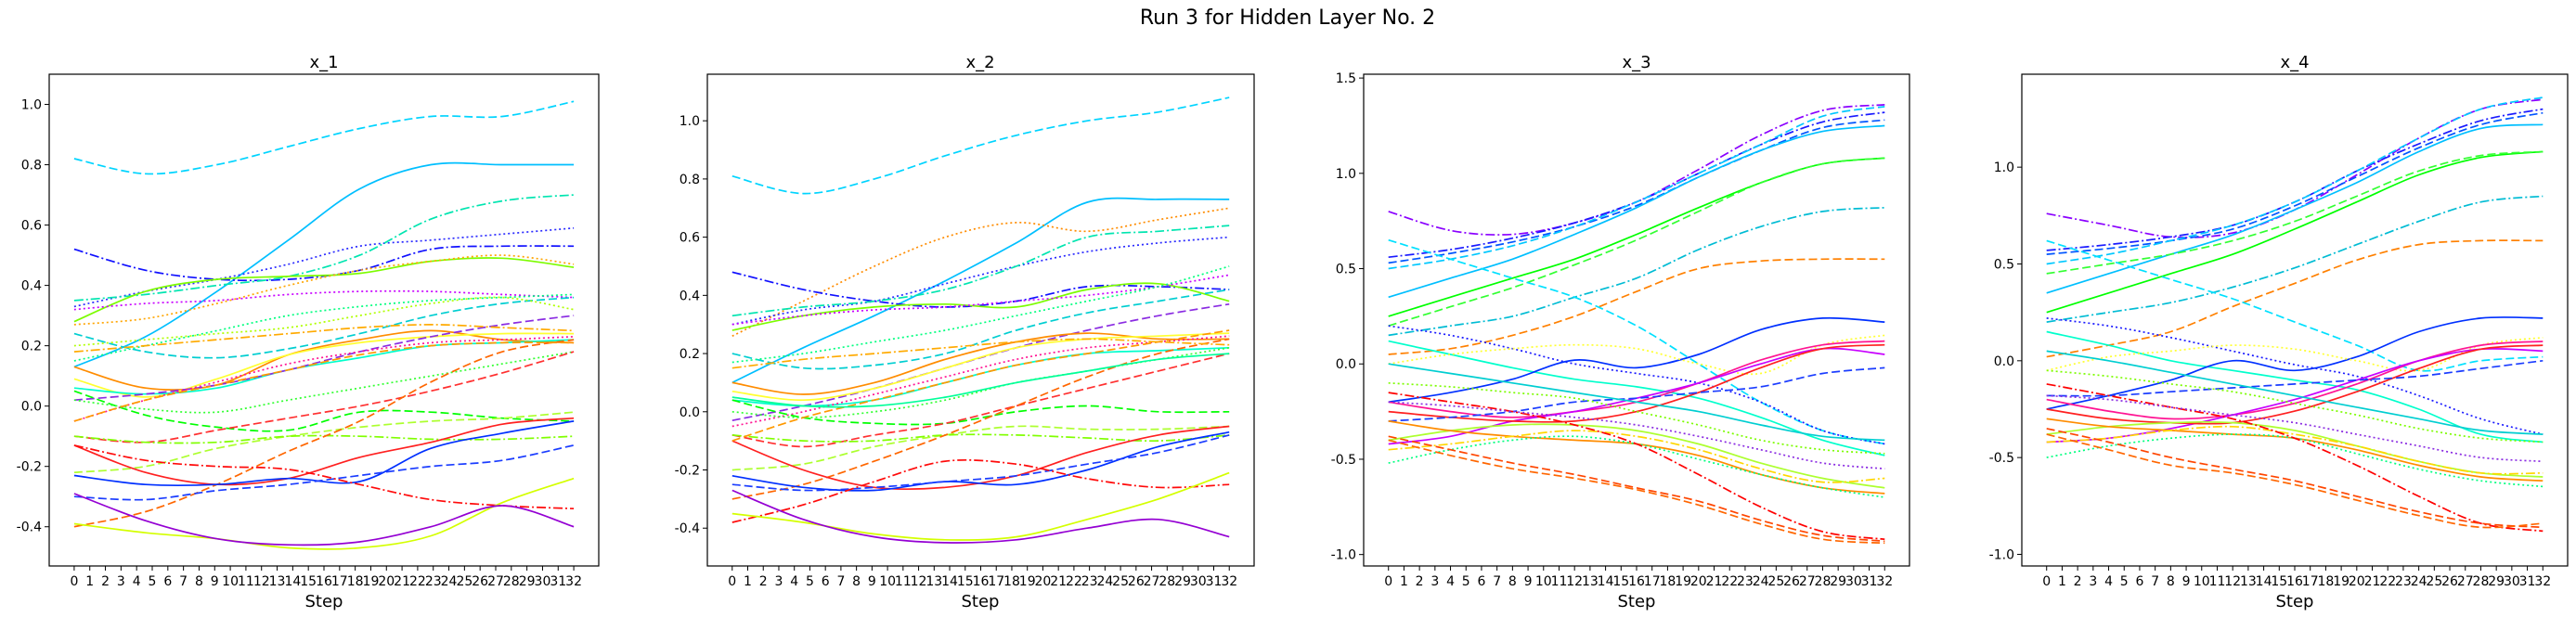  Describe the element at coordinates (386, 581) in the screenshot. I see `x-tick-label: 20` at that location.